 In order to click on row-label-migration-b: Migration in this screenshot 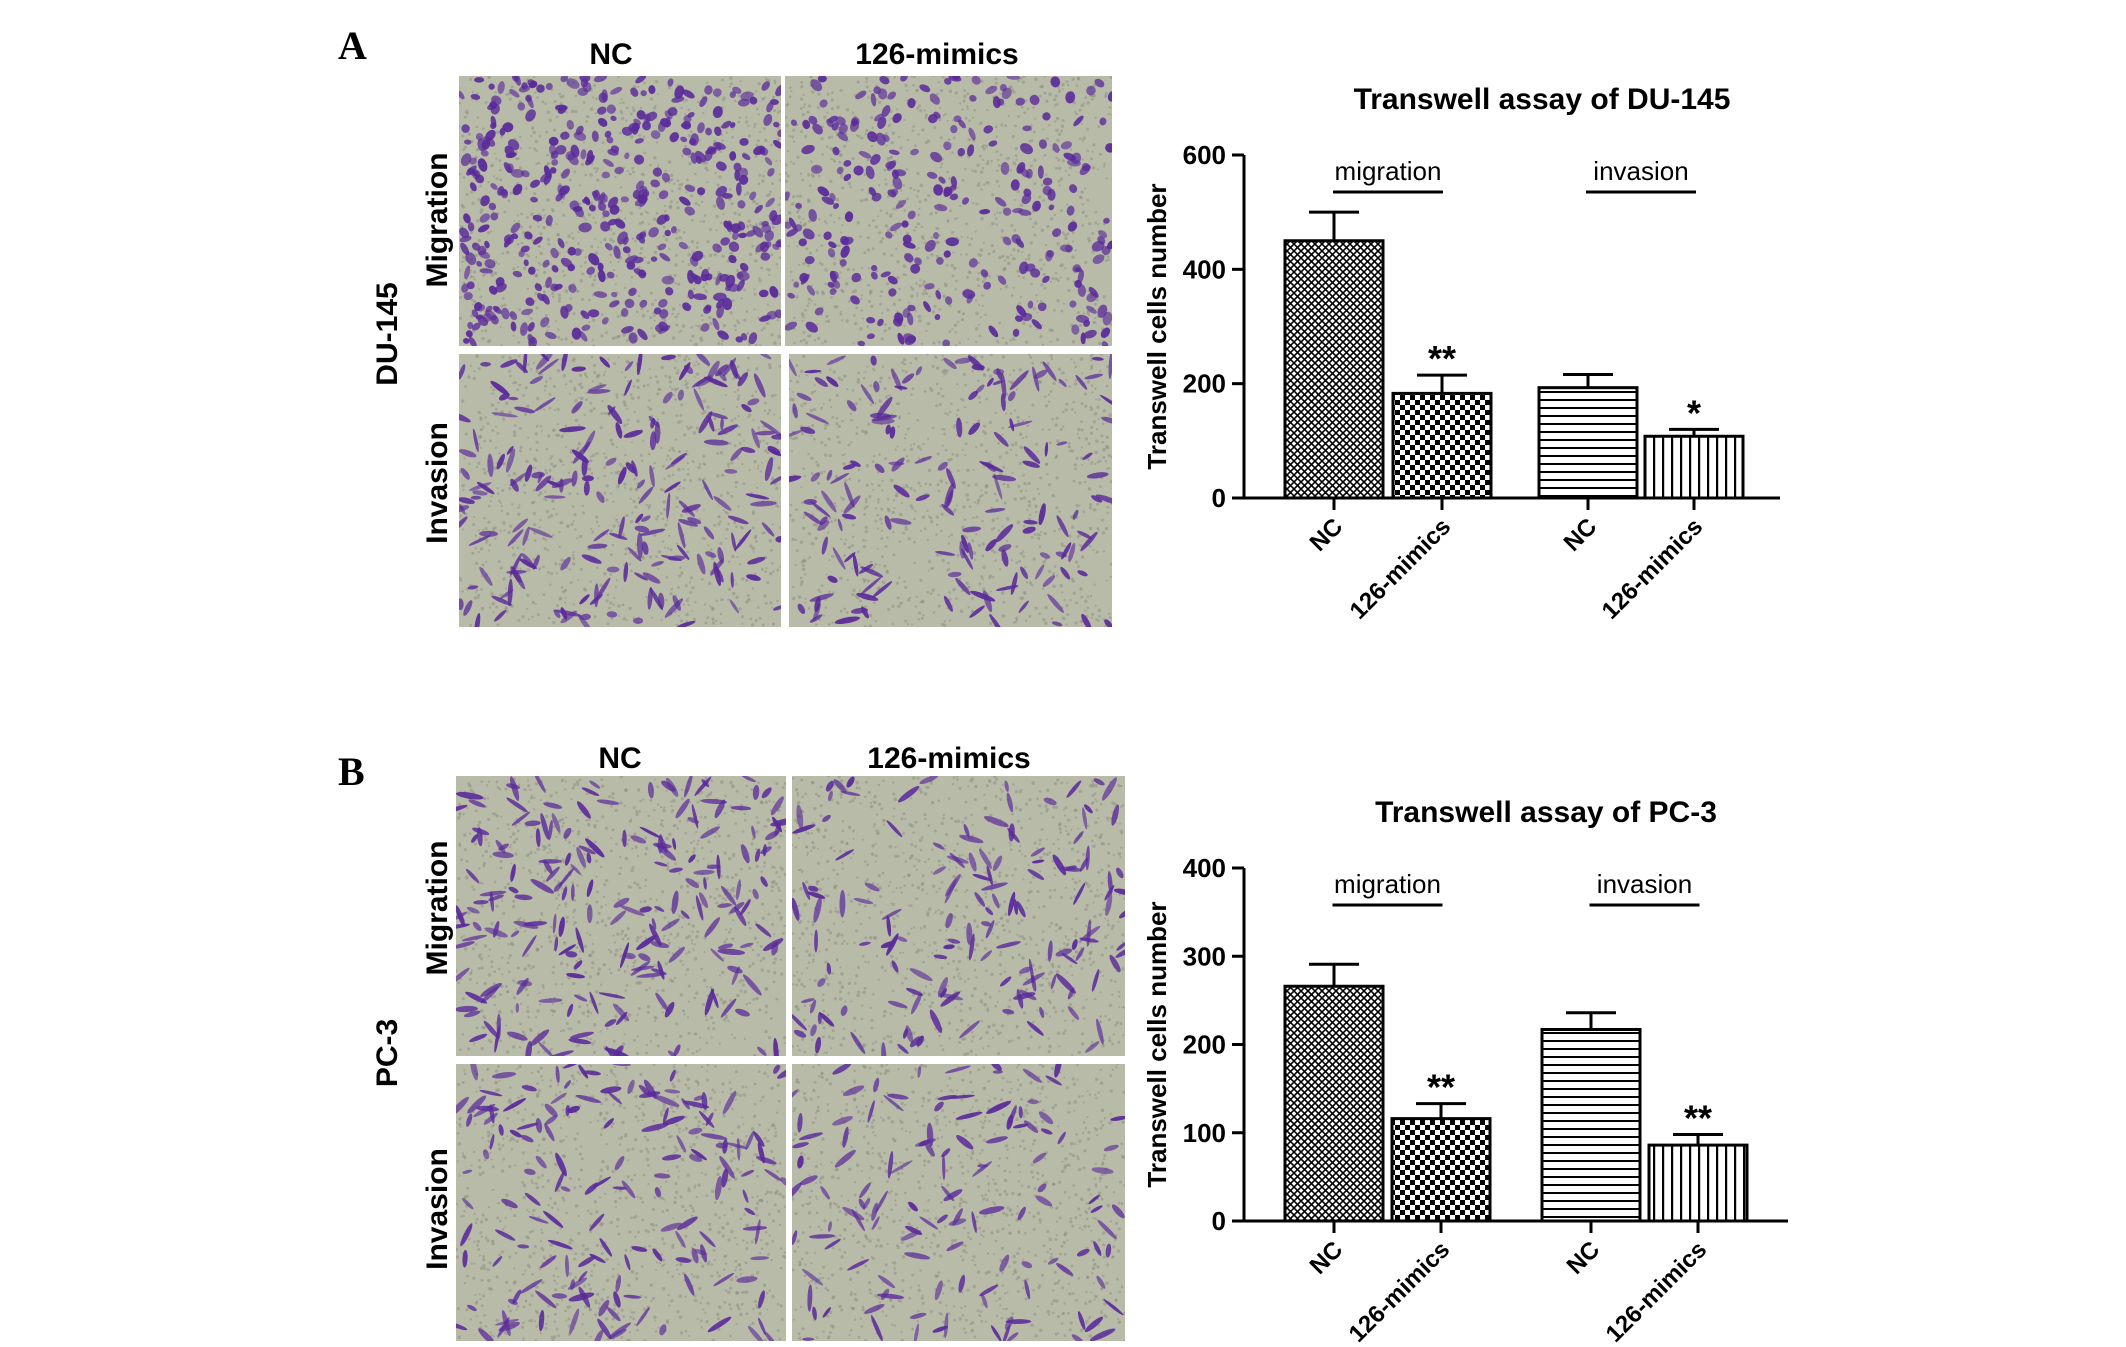, I will do `click(437, 908)`.